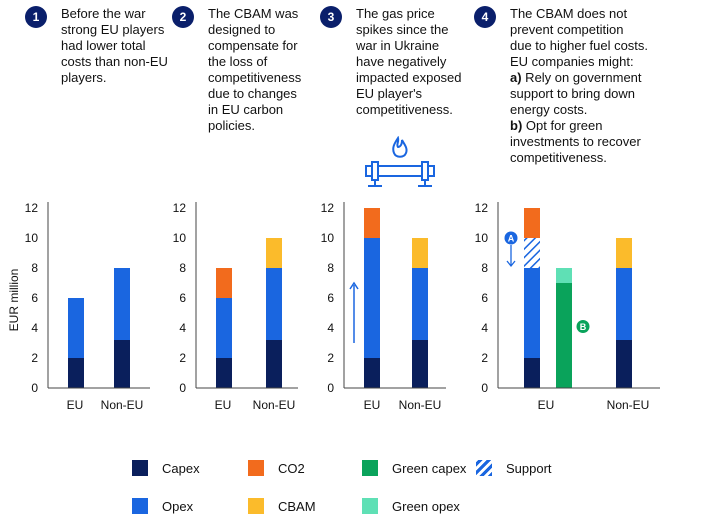 The image size is (726, 526). What do you see at coordinates (400, 161) in the screenshot?
I see `gas-pipeline-icon` at bounding box center [400, 161].